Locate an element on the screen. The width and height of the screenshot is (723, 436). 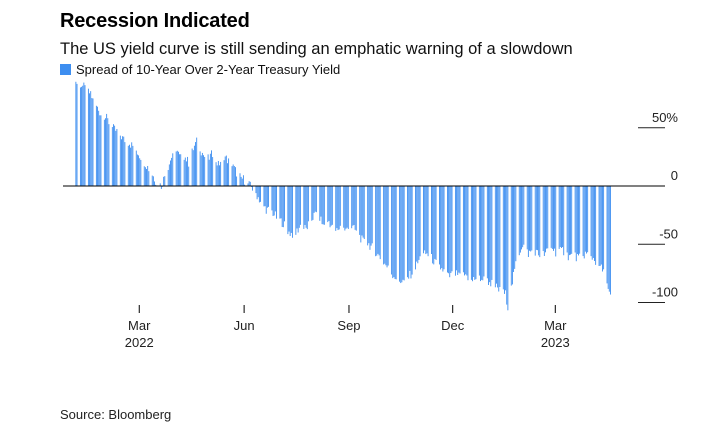
y-tick-label: 50% is located at coordinates (665, 117).